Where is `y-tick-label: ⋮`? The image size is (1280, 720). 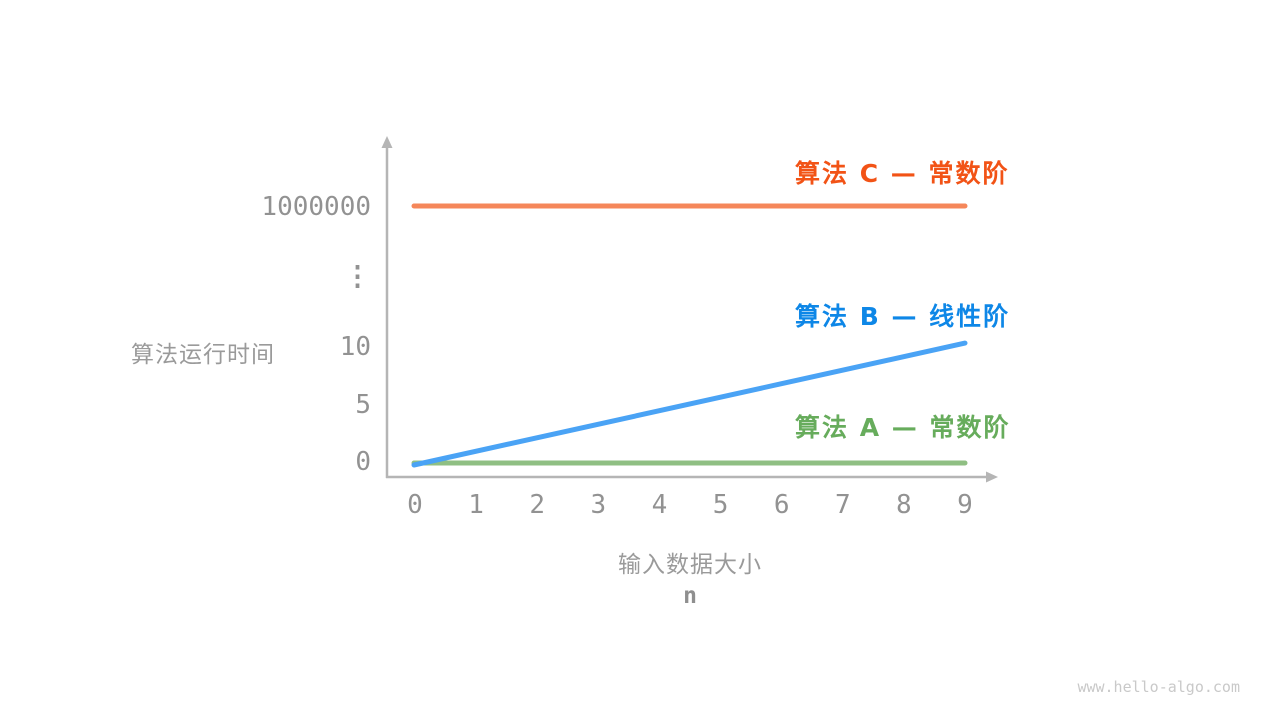 y-tick-label: ⋮ is located at coordinates (357, 276).